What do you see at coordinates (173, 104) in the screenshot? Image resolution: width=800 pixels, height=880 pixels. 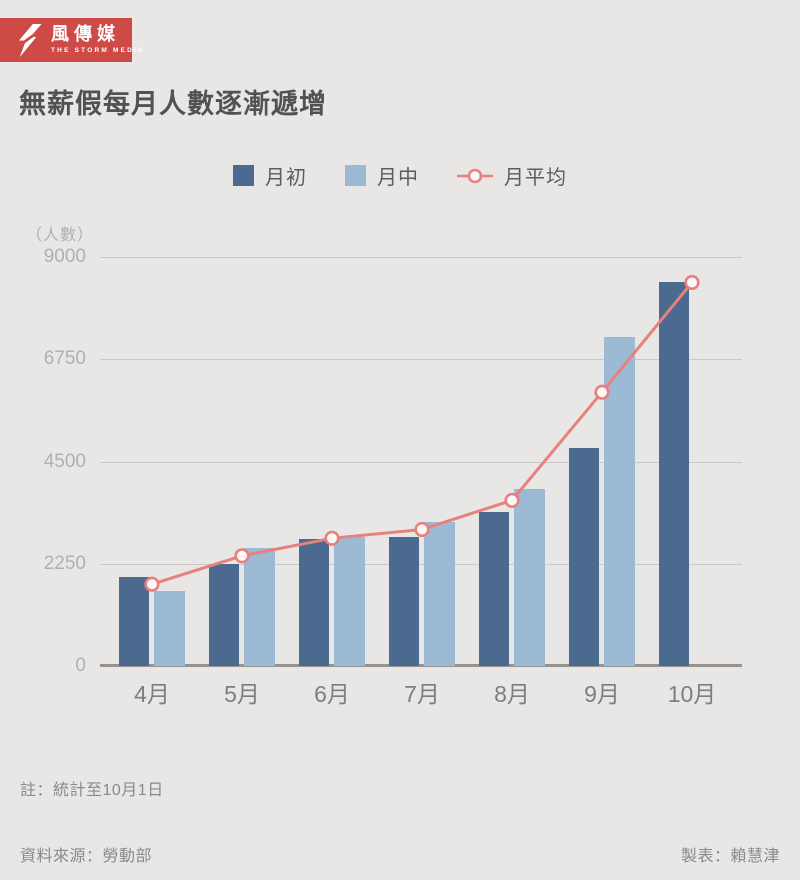 I see `page-title: 無薪假每月人數逐漸遞增` at bounding box center [173, 104].